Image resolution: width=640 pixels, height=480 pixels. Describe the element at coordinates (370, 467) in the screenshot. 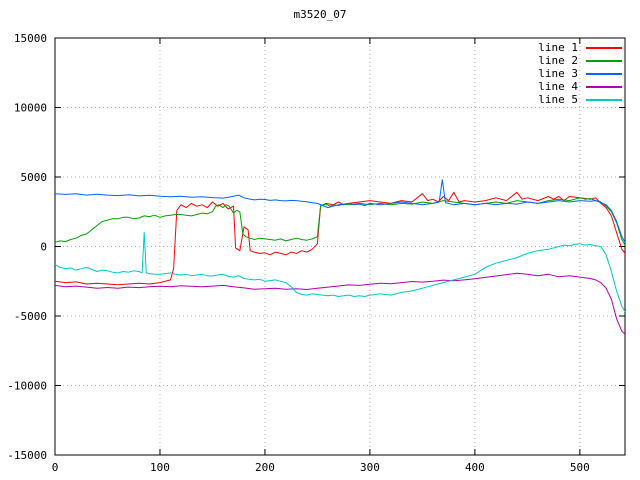

I see `x-tick-label: 300` at that location.